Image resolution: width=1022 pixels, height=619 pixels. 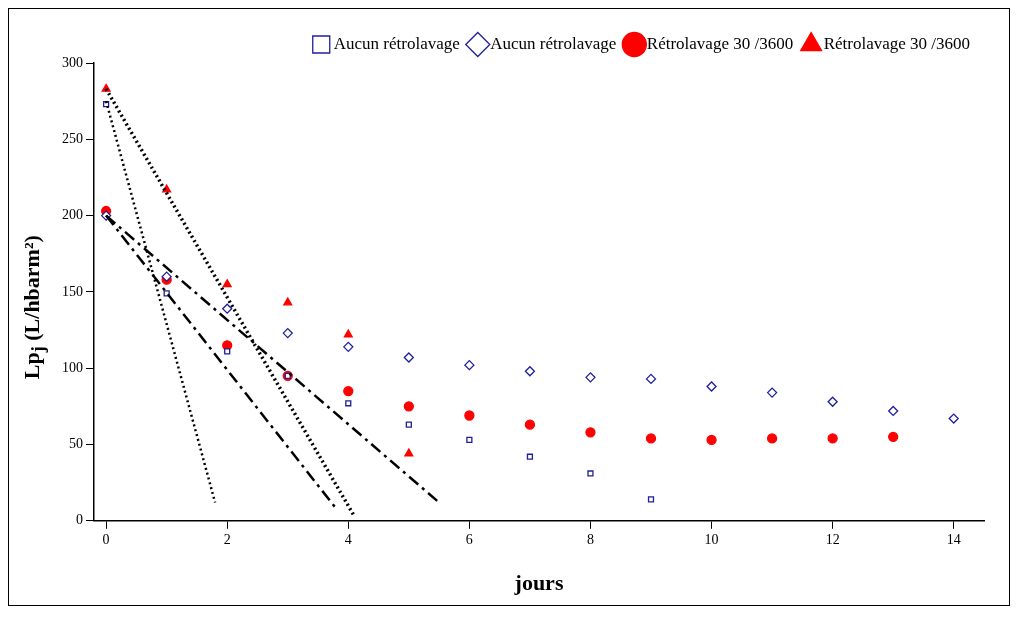 What do you see at coordinates (711, 539) in the screenshot?
I see `x-tick-label: 10` at bounding box center [711, 539].